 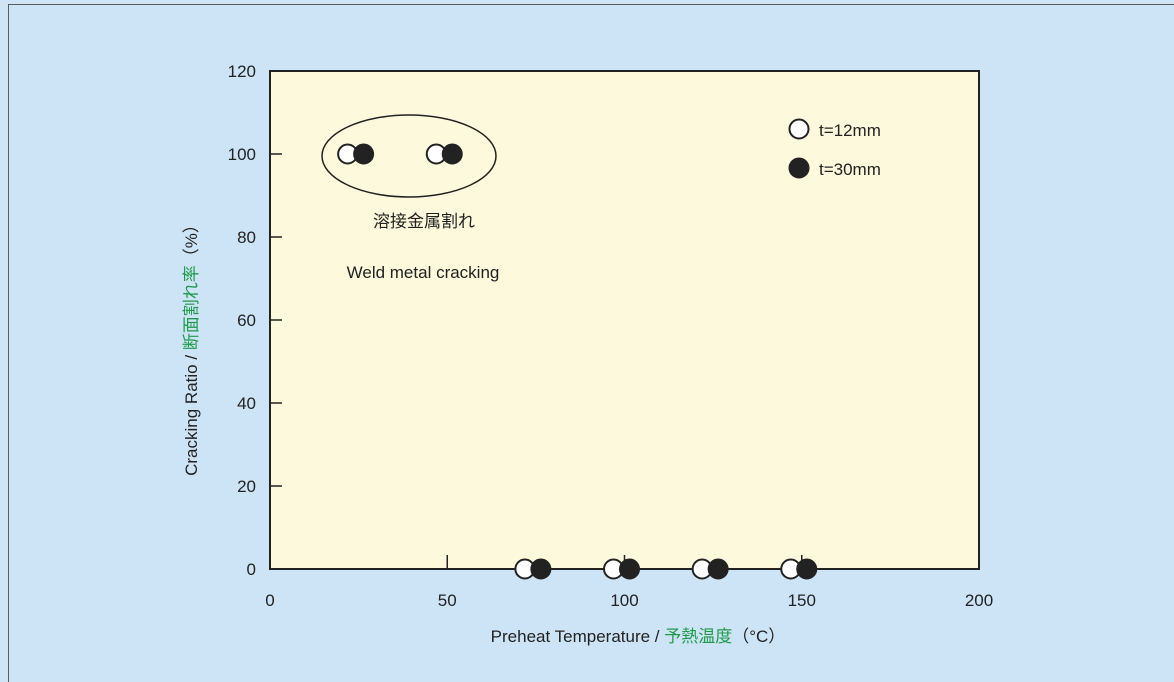 What do you see at coordinates (246, 403) in the screenshot?
I see `y-tick-label: 40` at bounding box center [246, 403].